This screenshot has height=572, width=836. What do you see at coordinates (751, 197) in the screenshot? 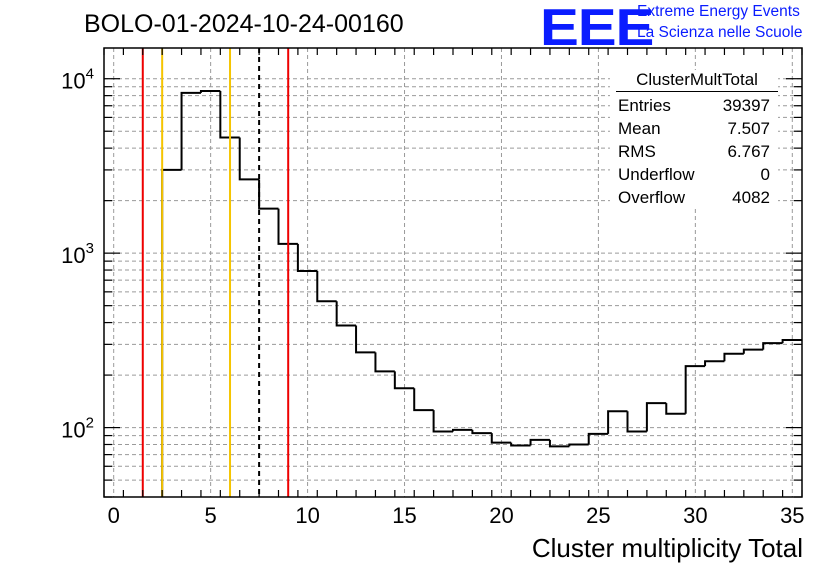
I see `stats-value: 4082` at bounding box center [751, 197].